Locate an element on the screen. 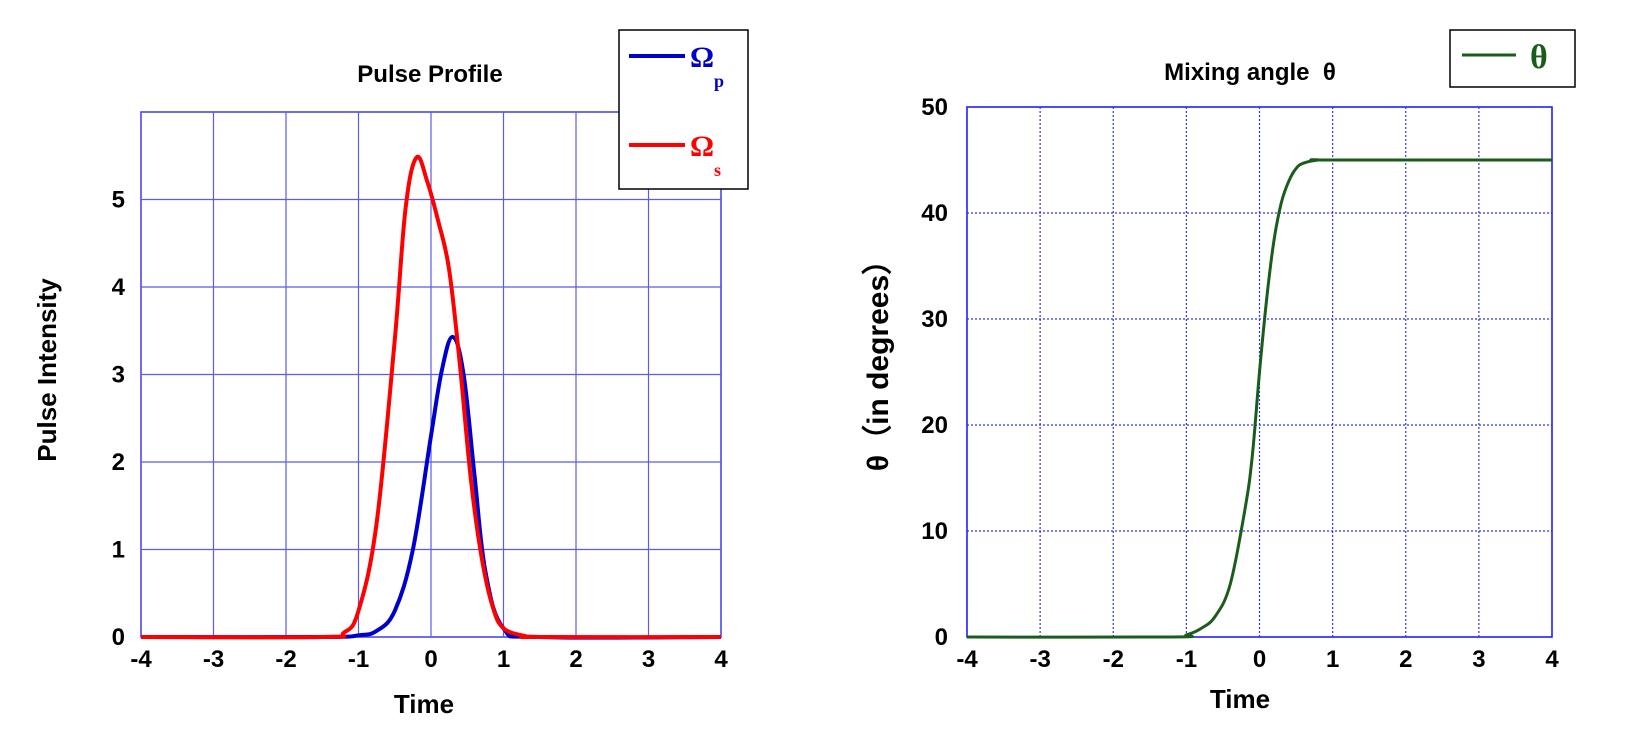 The height and width of the screenshot is (753, 1630). legend: θ is located at coordinates (1512, 58).